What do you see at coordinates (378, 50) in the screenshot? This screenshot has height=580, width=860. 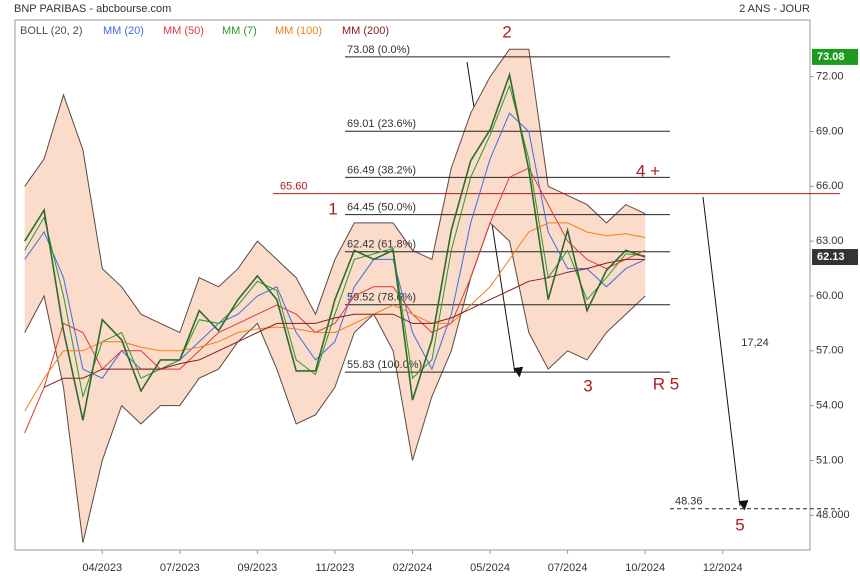 I see `fib-label: 73.08 (0.0%)` at bounding box center [378, 50].